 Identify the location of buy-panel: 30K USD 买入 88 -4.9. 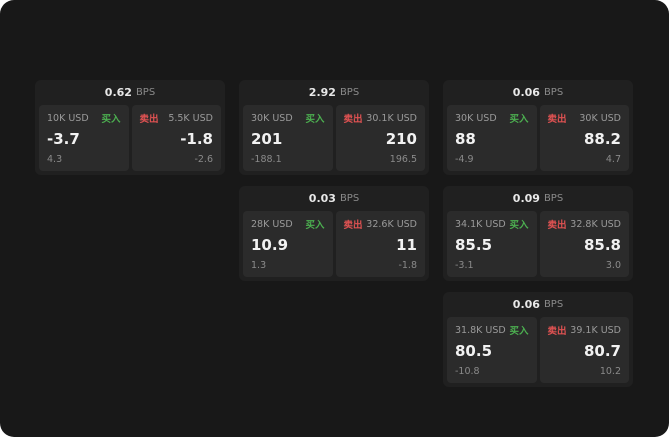
(492, 138).